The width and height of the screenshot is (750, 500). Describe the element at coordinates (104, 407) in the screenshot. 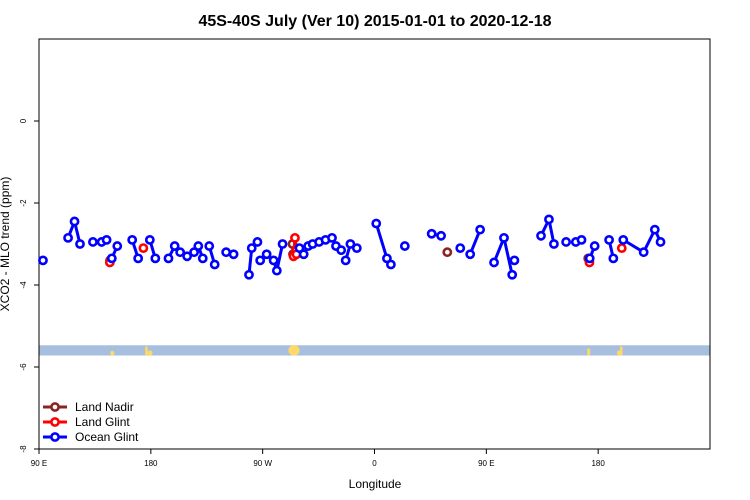

I see `legend-label: Land Nadir` at that location.